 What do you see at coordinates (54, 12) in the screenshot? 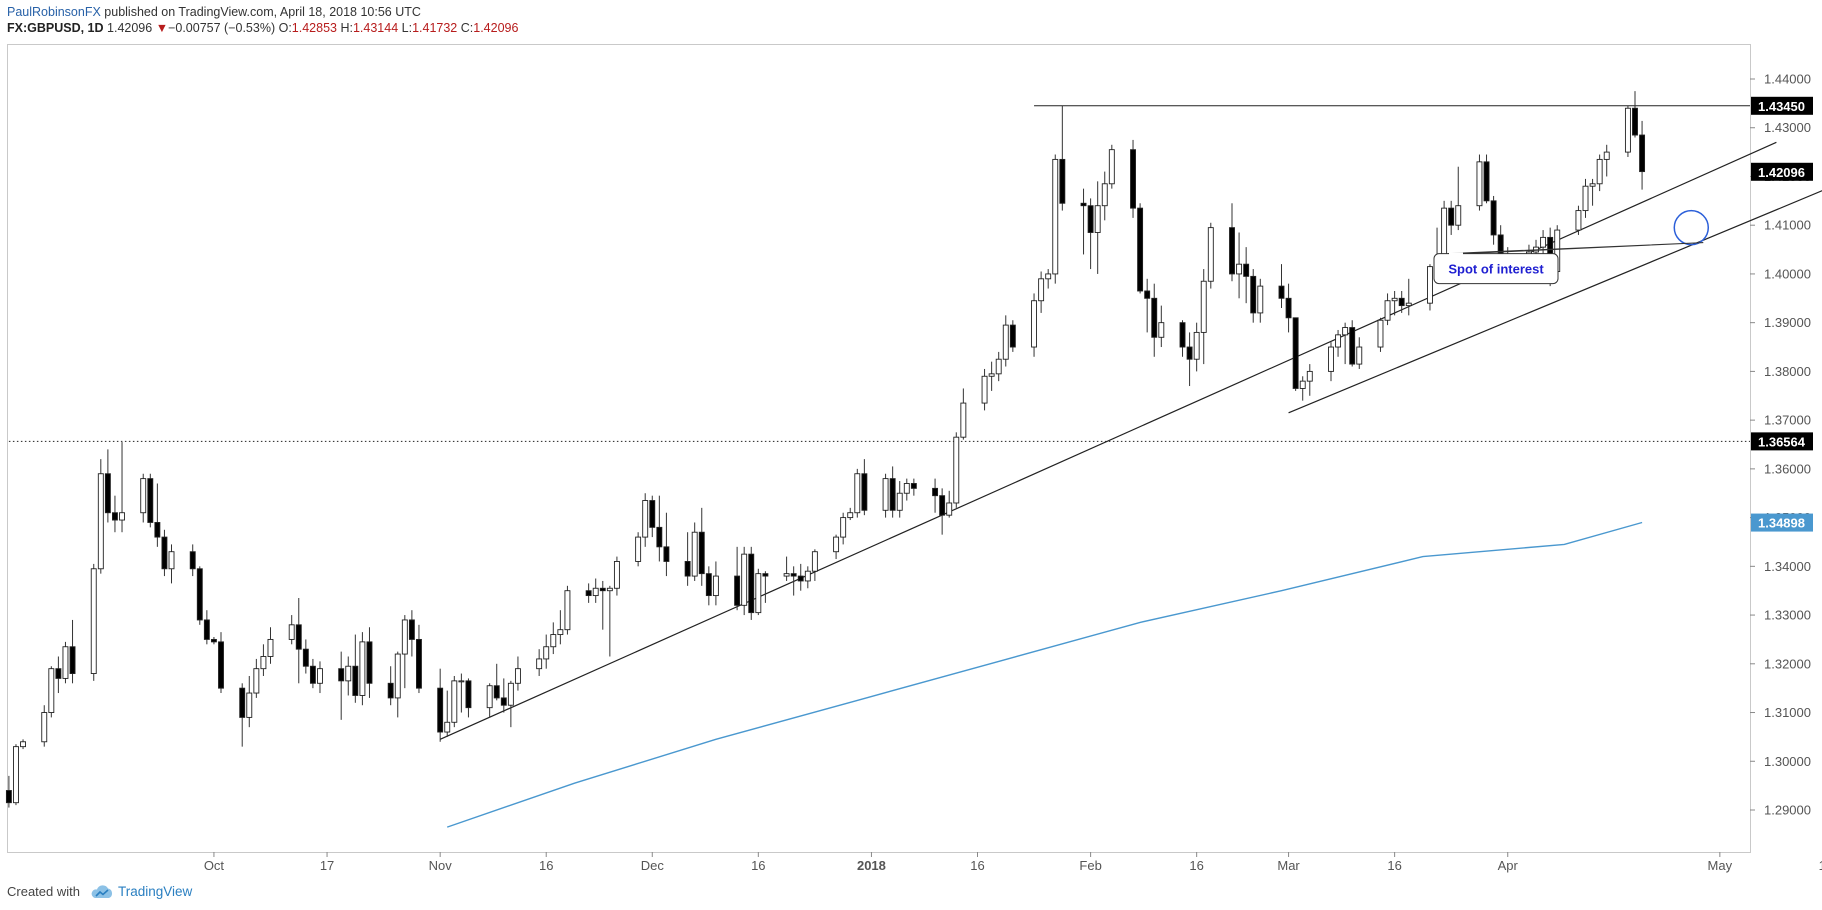
I see `author-link: PaulRobinsonFX` at bounding box center [54, 12].